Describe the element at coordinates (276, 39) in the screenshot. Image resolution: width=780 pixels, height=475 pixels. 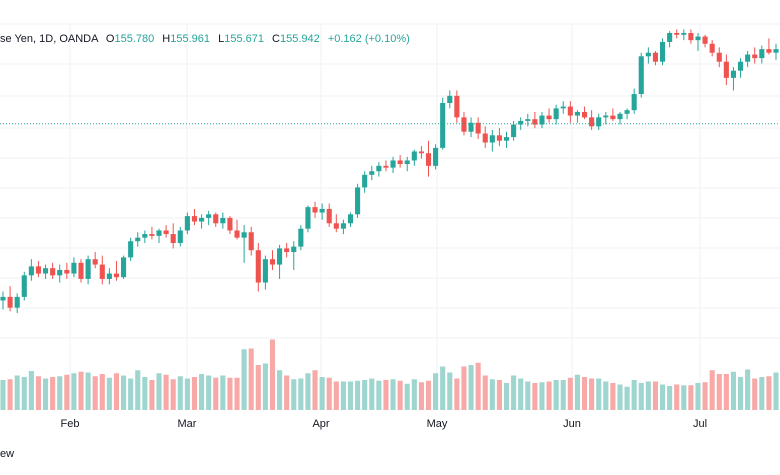
I see `close-label: C` at that location.